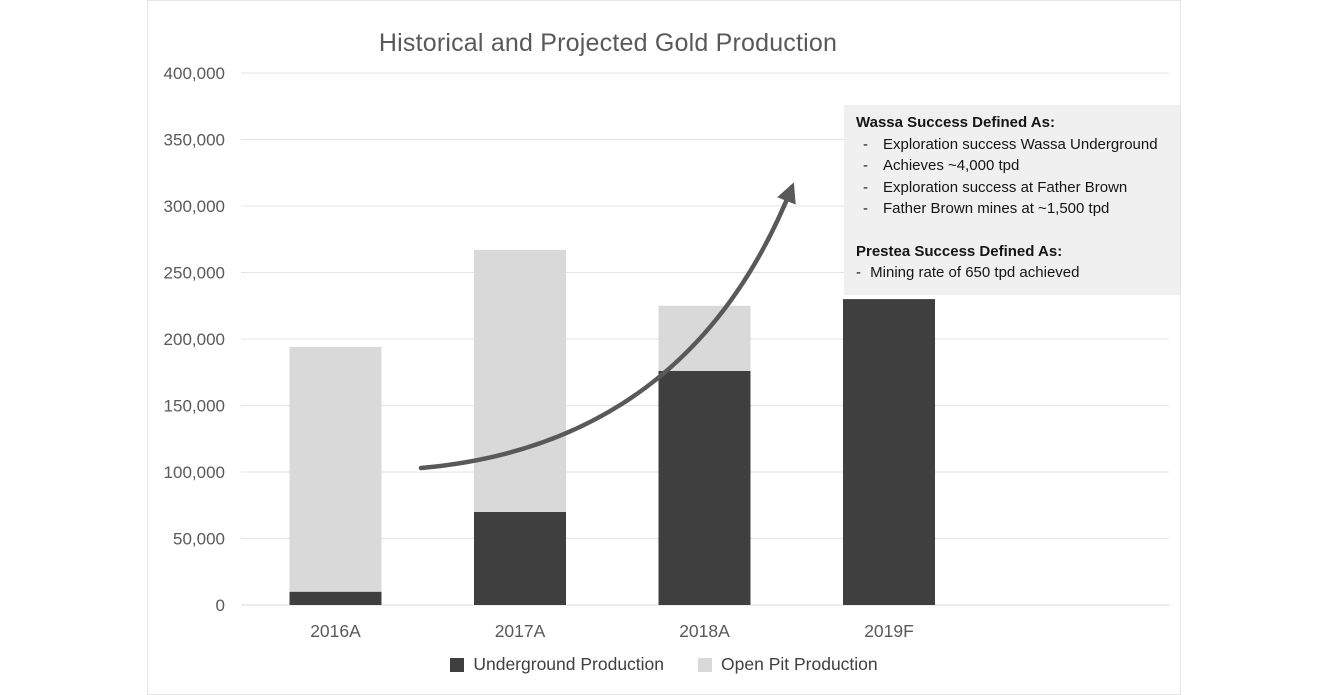 The width and height of the screenshot is (1328, 695). Describe the element at coordinates (194, 339) in the screenshot. I see `y-axis-tick-label: 200,000` at that location.